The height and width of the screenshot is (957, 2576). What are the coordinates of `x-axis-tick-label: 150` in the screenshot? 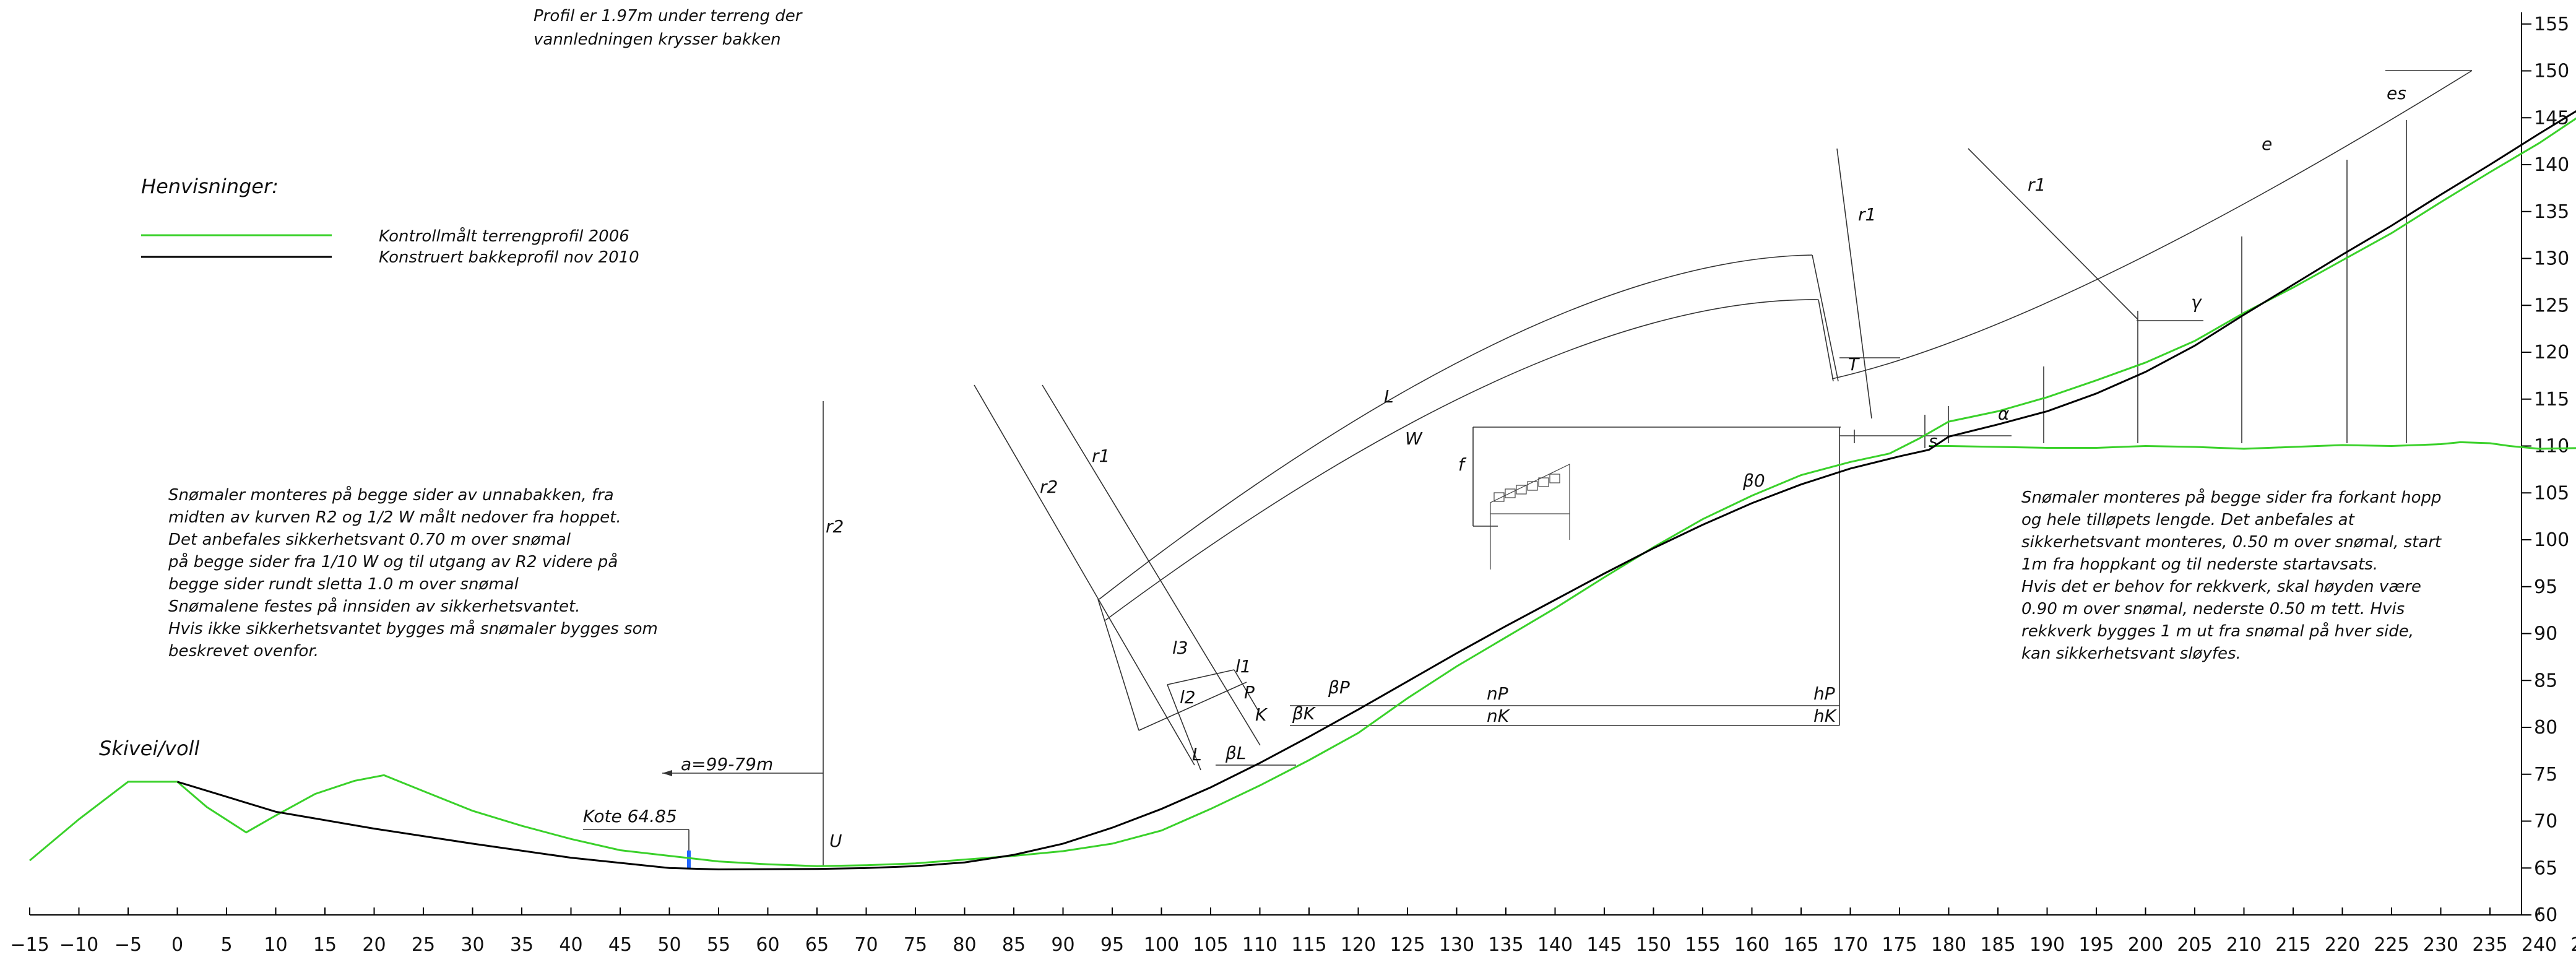 It's located at (1653, 945).